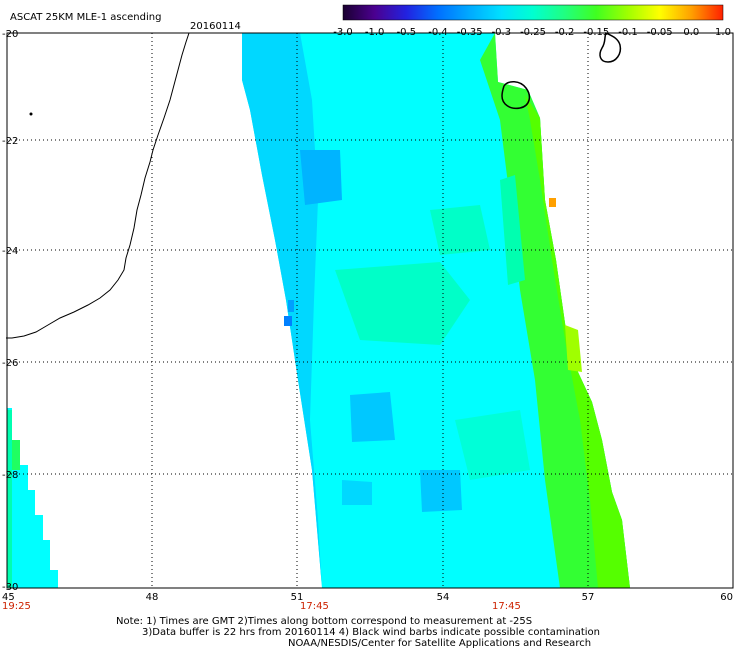  I want to click on latitude-label: -24, so click(10, 251).